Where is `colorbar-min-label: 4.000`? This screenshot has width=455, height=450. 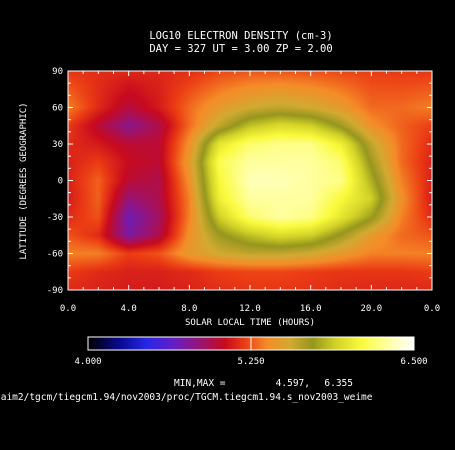
colorbar-min-label: 4.000 is located at coordinates (87, 362).